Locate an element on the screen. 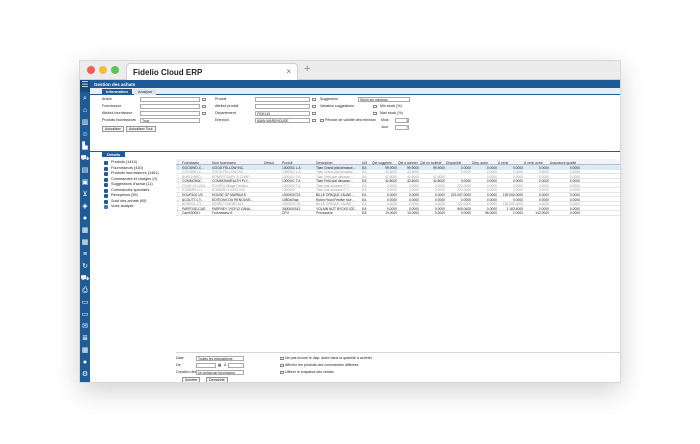 This screenshot has height=444, width=700. fournisseur-input is located at coordinates (170, 106).